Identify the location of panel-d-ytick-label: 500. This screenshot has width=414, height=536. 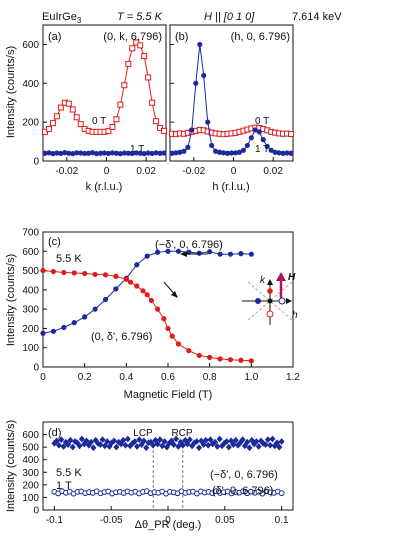
(30, 448).